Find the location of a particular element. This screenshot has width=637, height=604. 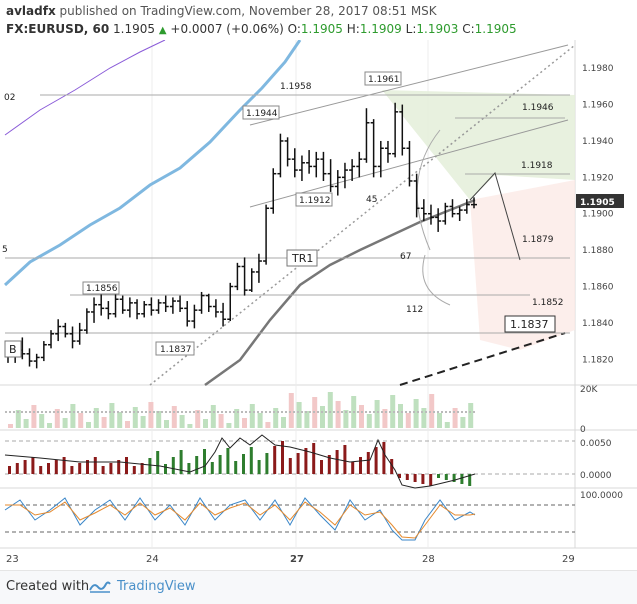

dashed-support-line is located at coordinates (482, 359).